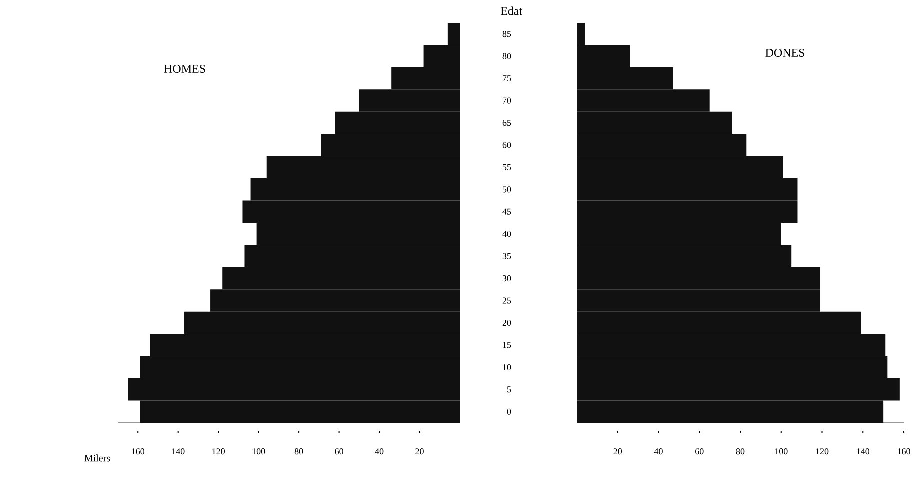 This screenshot has width=921, height=485. What do you see at coordinates (507, 123) in the screenshot?
I see `y-tick-label: 65` at bounding box center [507, 123].